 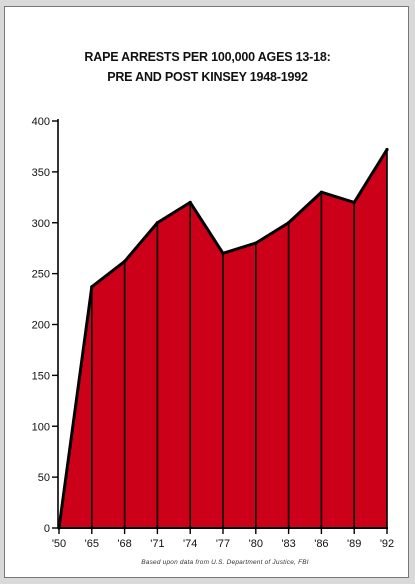 What do you see at coordinates (47, 529) in the screenshot?
I see `y-tick-label-0: 0` at bounding box center [47, 529].